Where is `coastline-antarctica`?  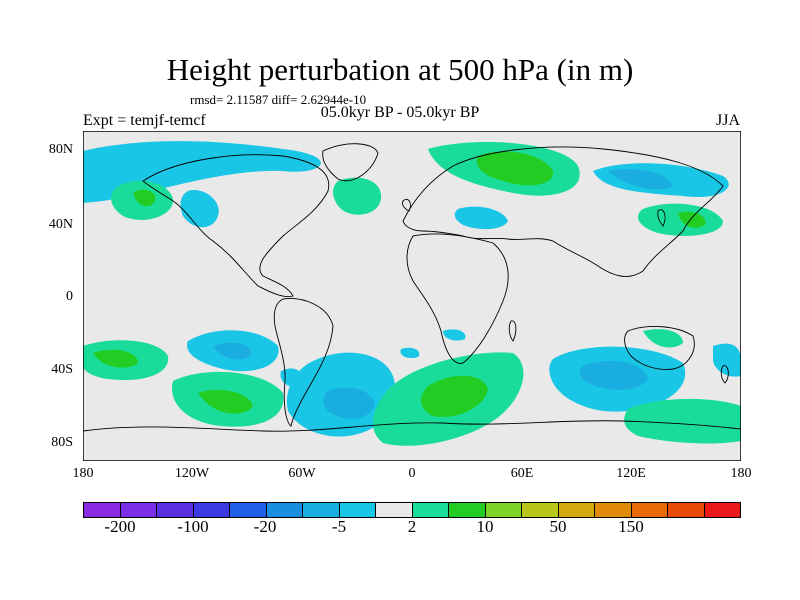
coastline-antarctica is located at coordinates (412, 426).